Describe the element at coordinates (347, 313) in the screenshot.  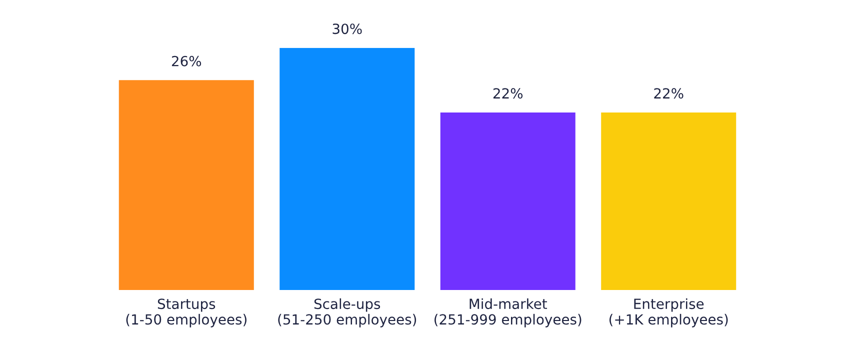
I see `x-tick-label: Scale-ups (51-250 employees)` at that location.